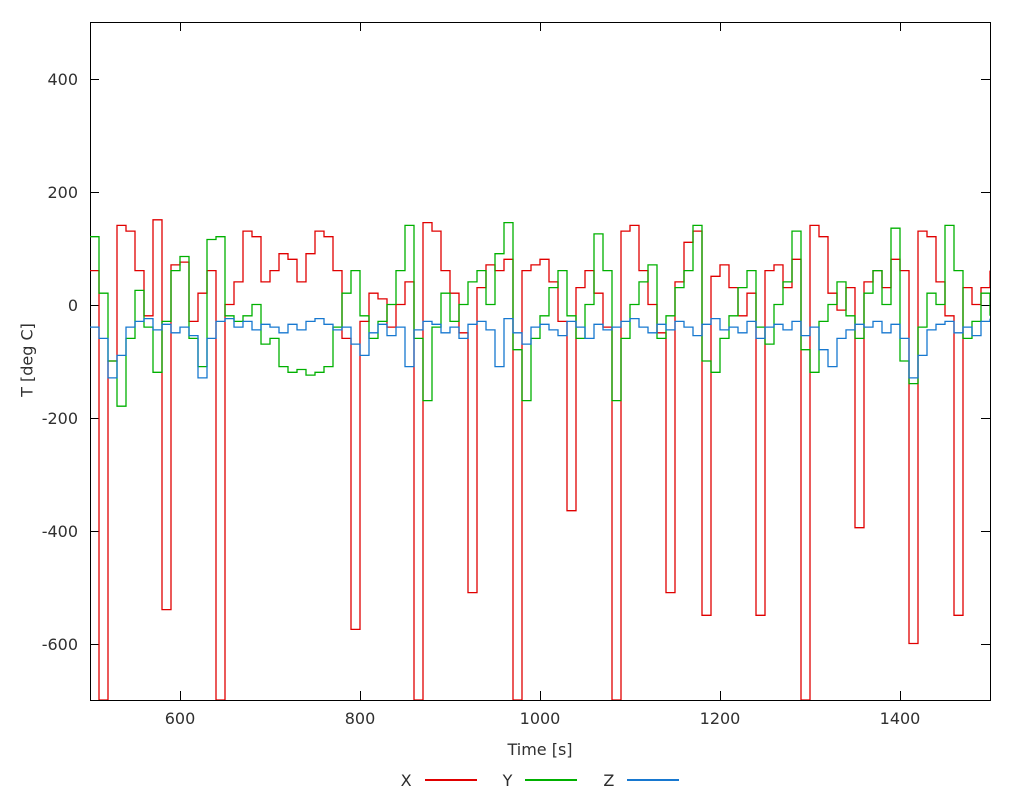 This screenshot has width=1024, height=800. I want to click on series-line-z, so click(540, 348).